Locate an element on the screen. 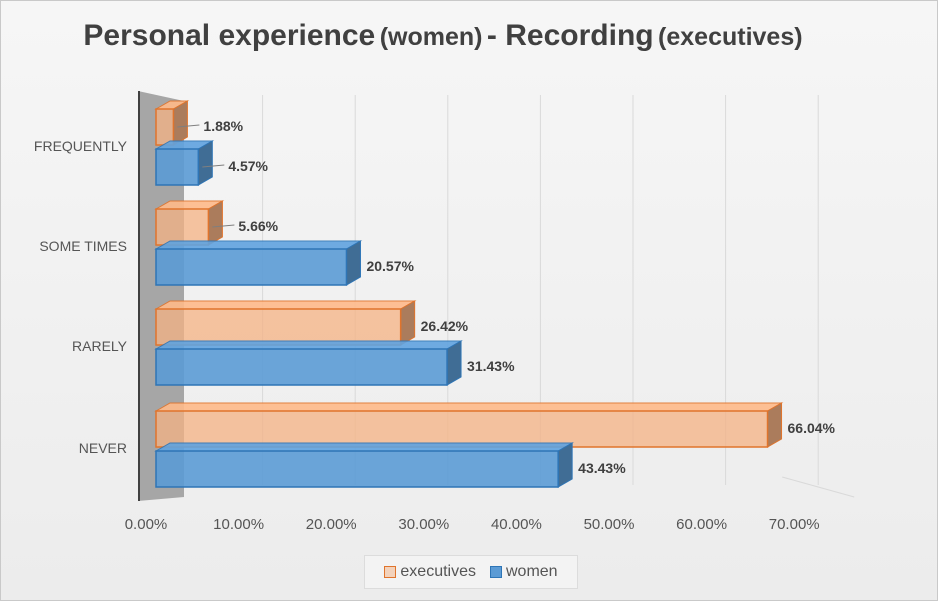 This screenshot has height=601, width=938. bar-executives-never is located at coordinates (469, 425).